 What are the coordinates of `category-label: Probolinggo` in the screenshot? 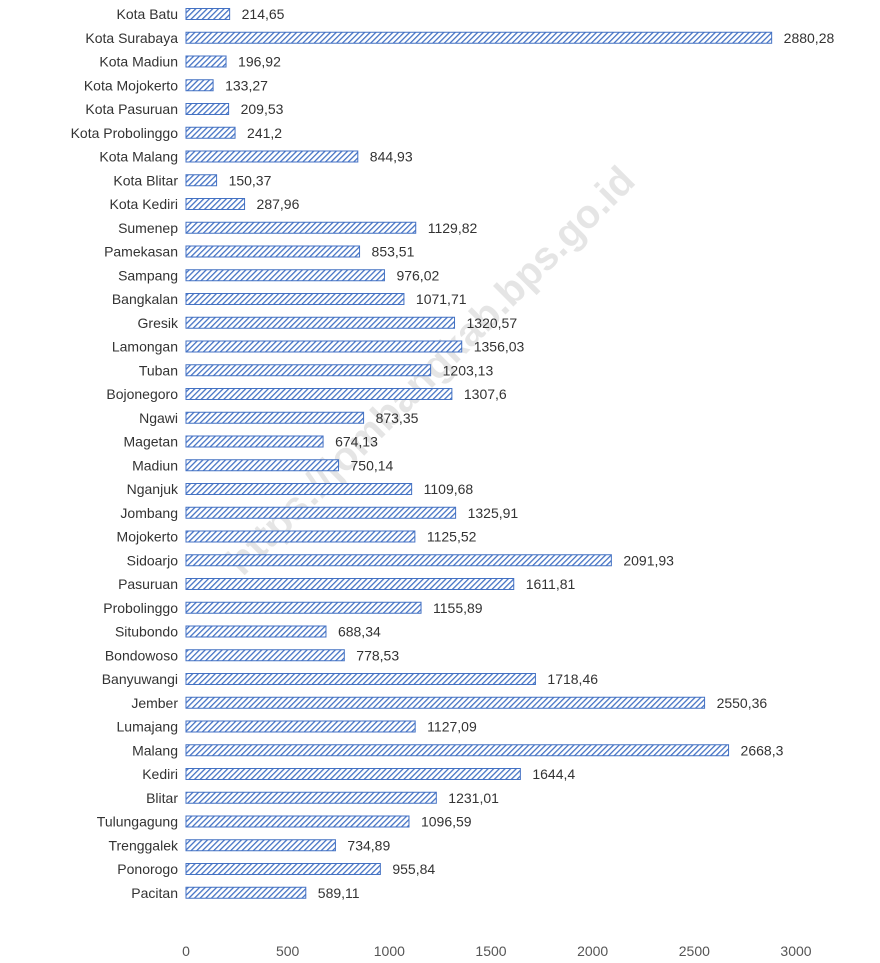 It's located at (140, 608).